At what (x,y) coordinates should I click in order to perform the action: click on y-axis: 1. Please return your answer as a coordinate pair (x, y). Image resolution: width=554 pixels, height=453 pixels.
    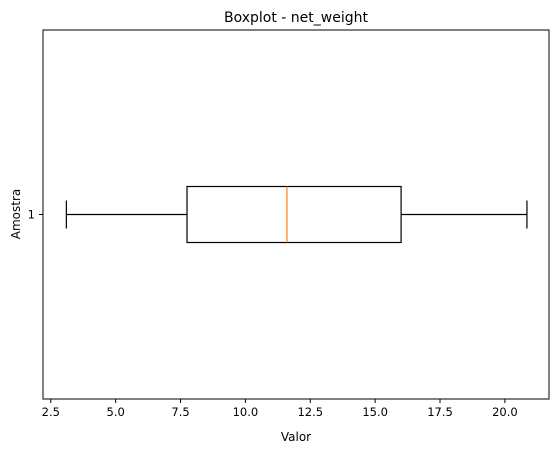
    Looking at the image, I should click on (35, 215).